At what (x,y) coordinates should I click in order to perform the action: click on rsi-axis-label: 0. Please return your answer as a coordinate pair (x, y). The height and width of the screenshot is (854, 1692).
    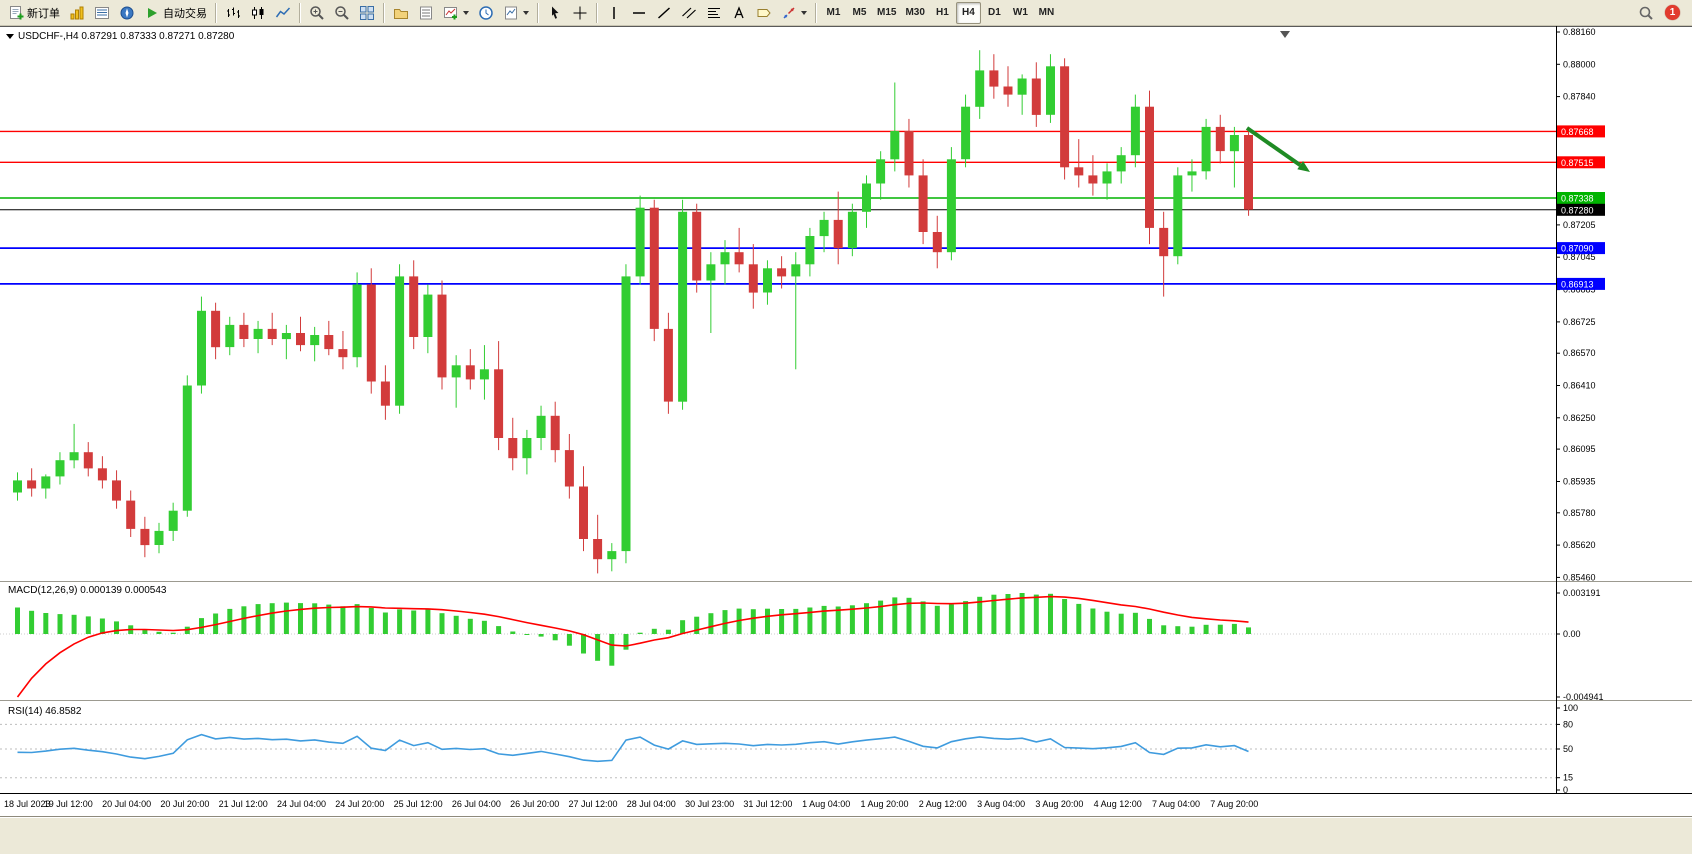
    Looking at the image, I should click on (1565, 790).